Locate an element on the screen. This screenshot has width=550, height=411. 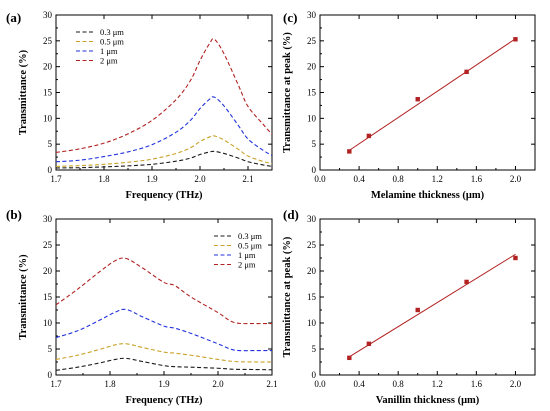
panel-label: (c) is located at coordinates (290, 17).